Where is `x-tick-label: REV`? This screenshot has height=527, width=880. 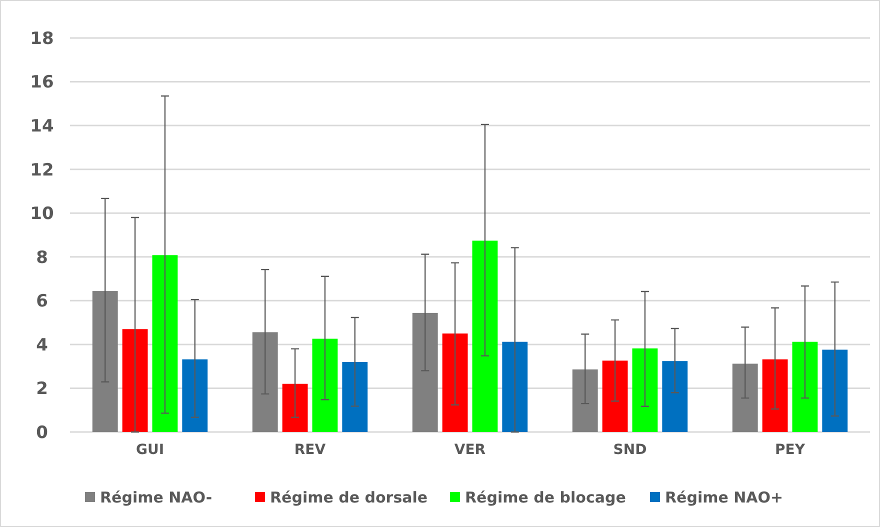
x-tick-label: REV is located at coordinates (310, 450).